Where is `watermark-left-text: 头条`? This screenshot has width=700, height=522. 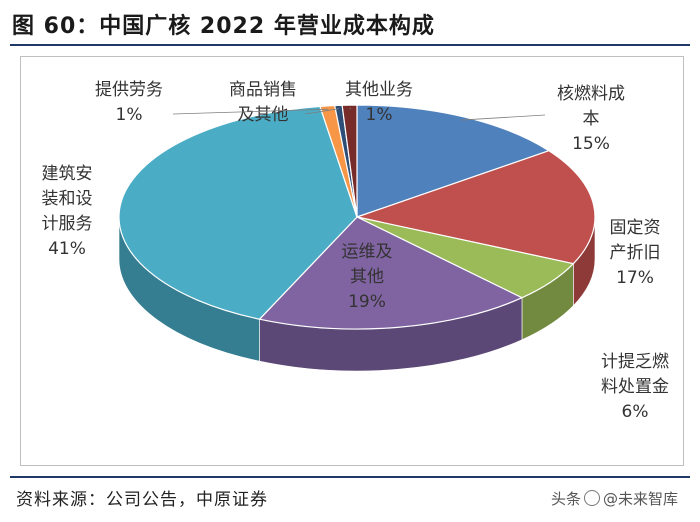 watermark-left-text: 头条 is located at coordinates (565, 499).